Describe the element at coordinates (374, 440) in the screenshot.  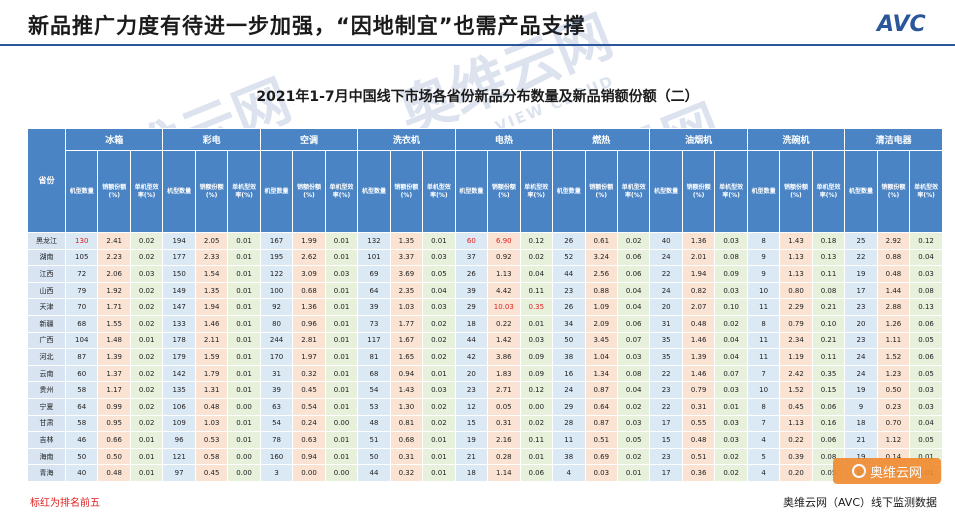
I see `table-cell: 51` at that location.